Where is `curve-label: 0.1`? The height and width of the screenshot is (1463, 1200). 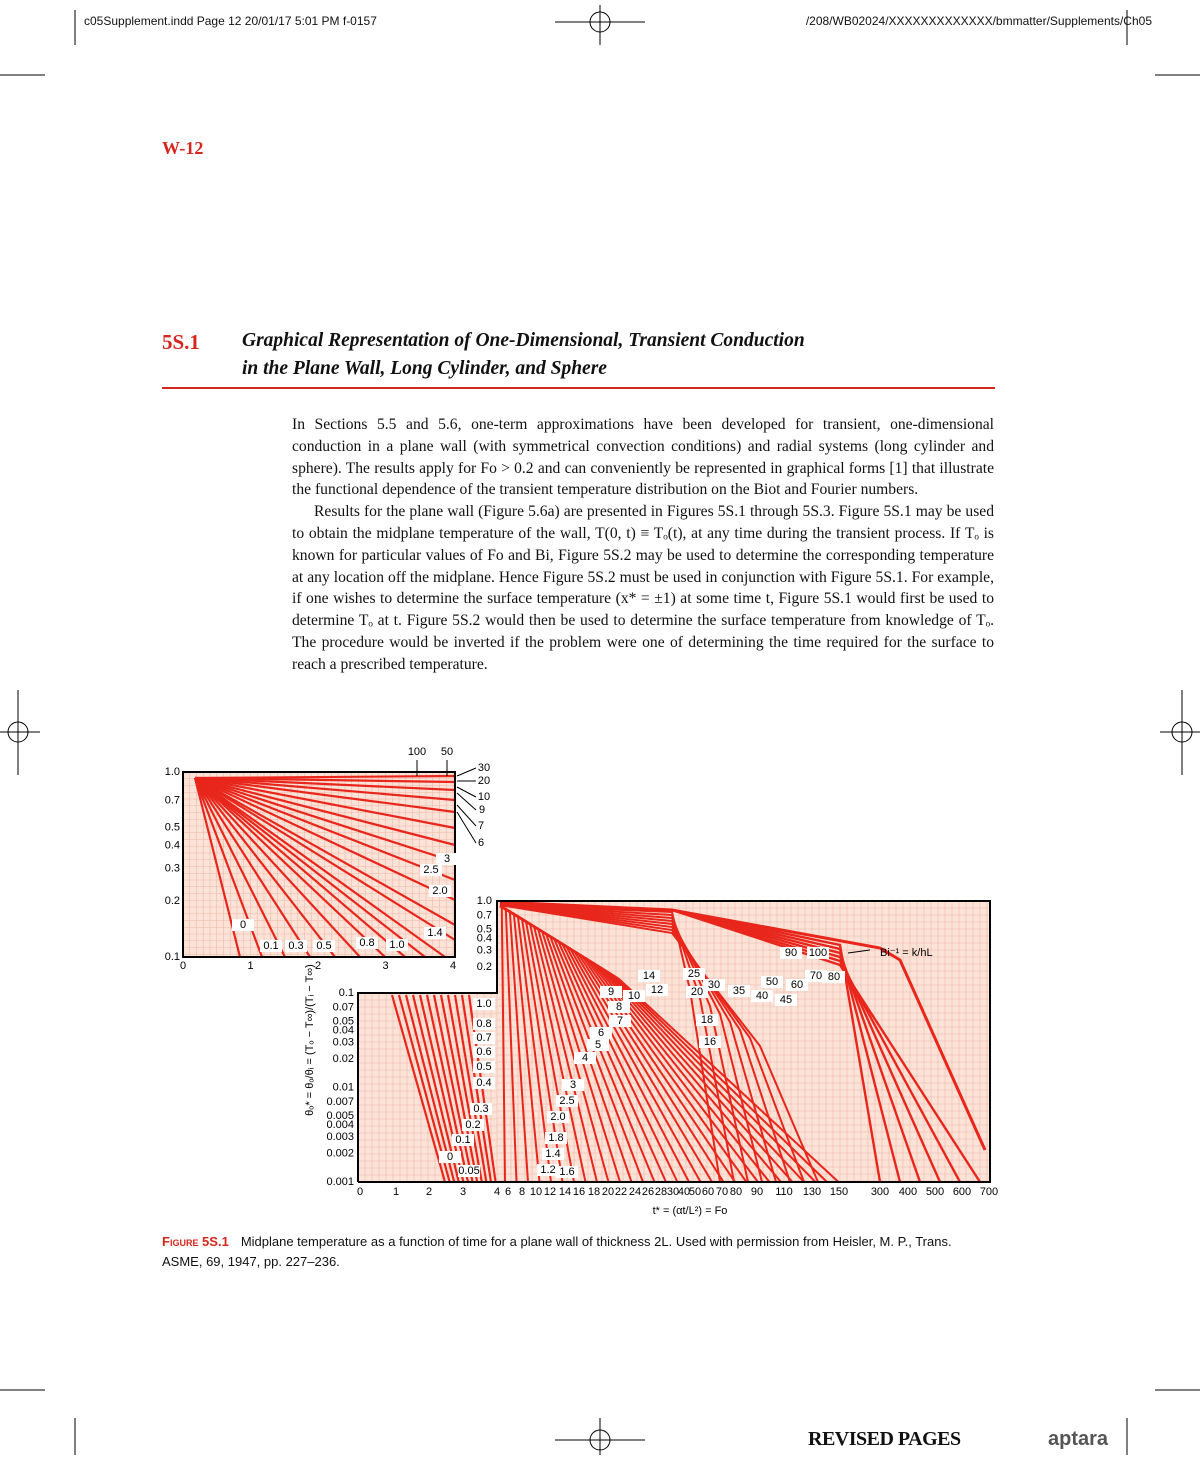 curve-label: 0.1 is located at coordinates (462, 1140).